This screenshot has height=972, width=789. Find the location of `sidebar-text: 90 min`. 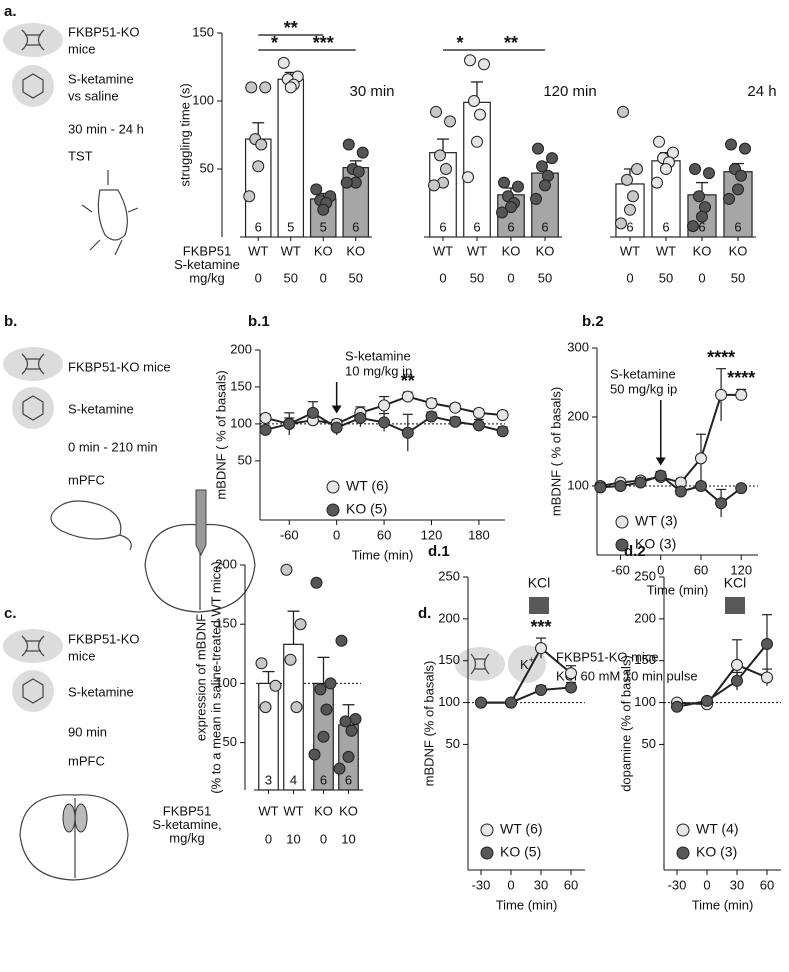

sidebar-text: 90 min is located at coordinates (87, 731).